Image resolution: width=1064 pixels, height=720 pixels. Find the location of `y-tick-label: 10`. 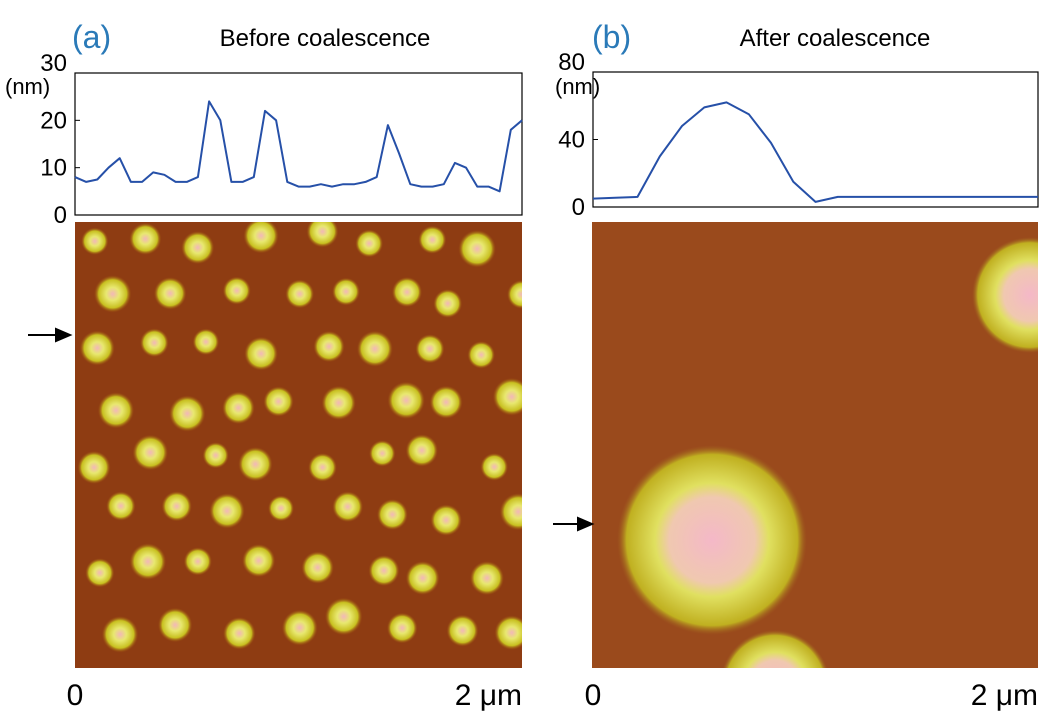

y-tick-label: 10 is located at coordinates (53, 168).